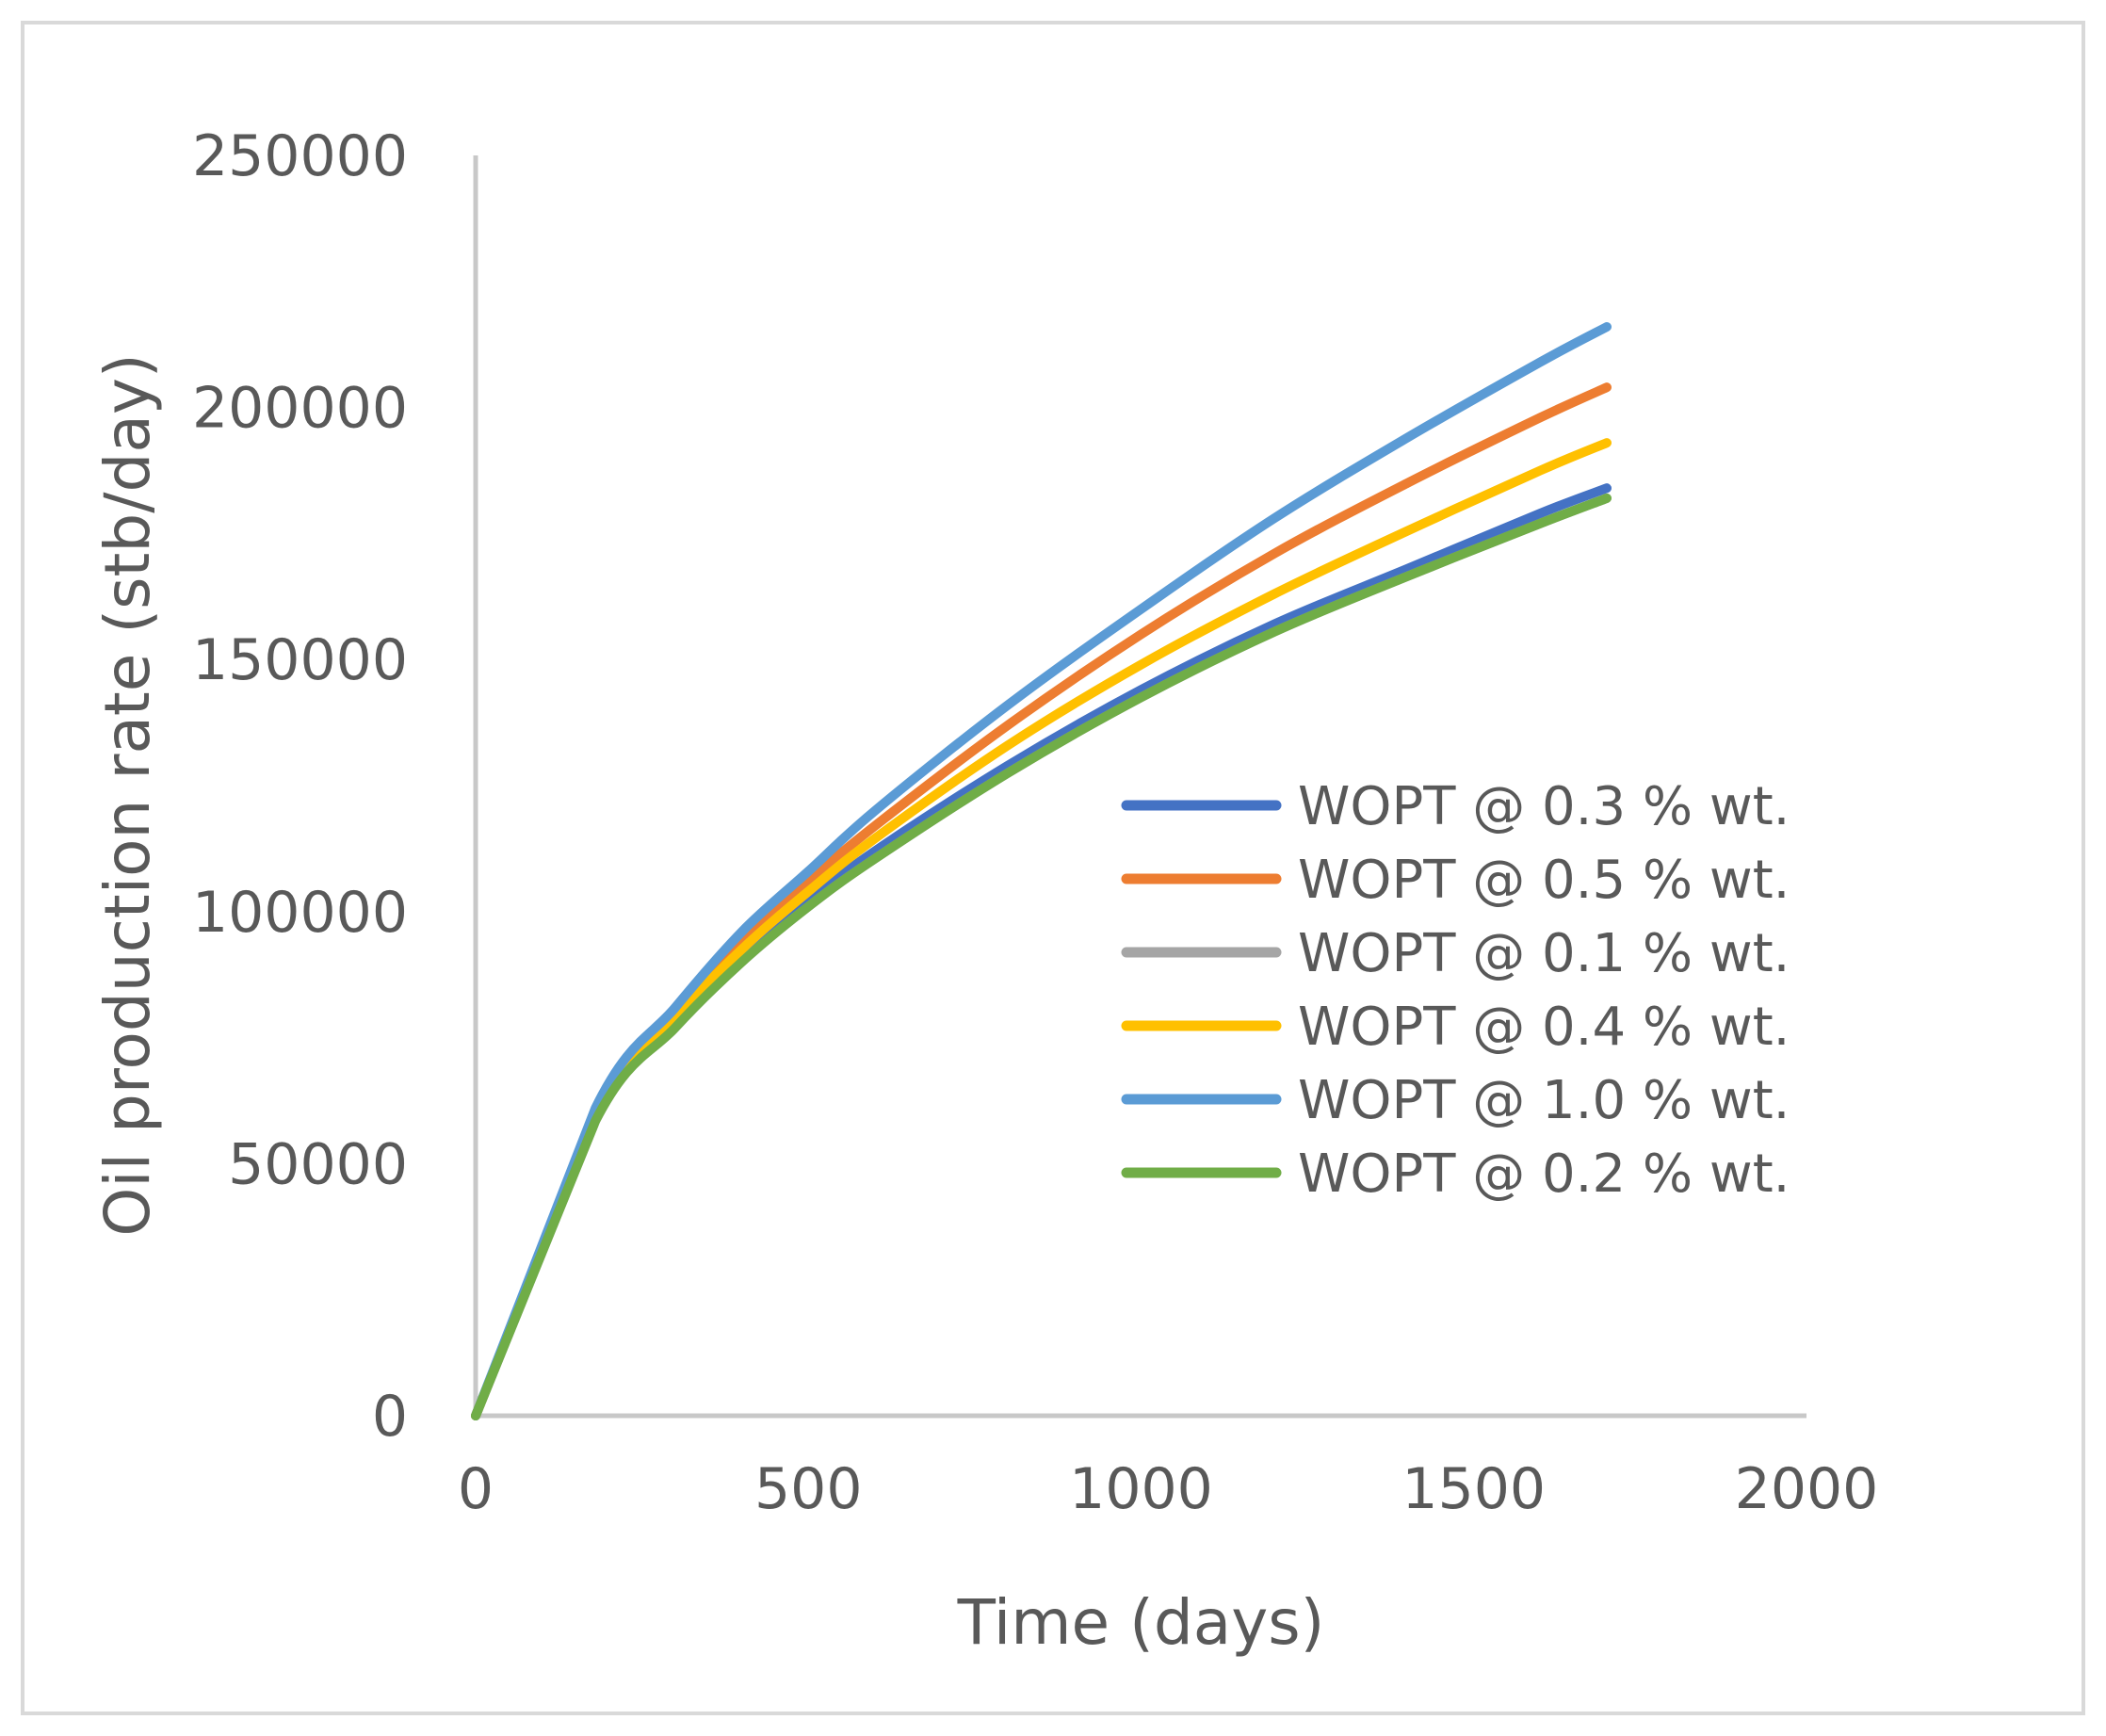 This screenshot has height=1736, width=2106. Describe the element at coordinates (300, 409) in the screenshot. I see `y-tick-label: 200000` at that location.